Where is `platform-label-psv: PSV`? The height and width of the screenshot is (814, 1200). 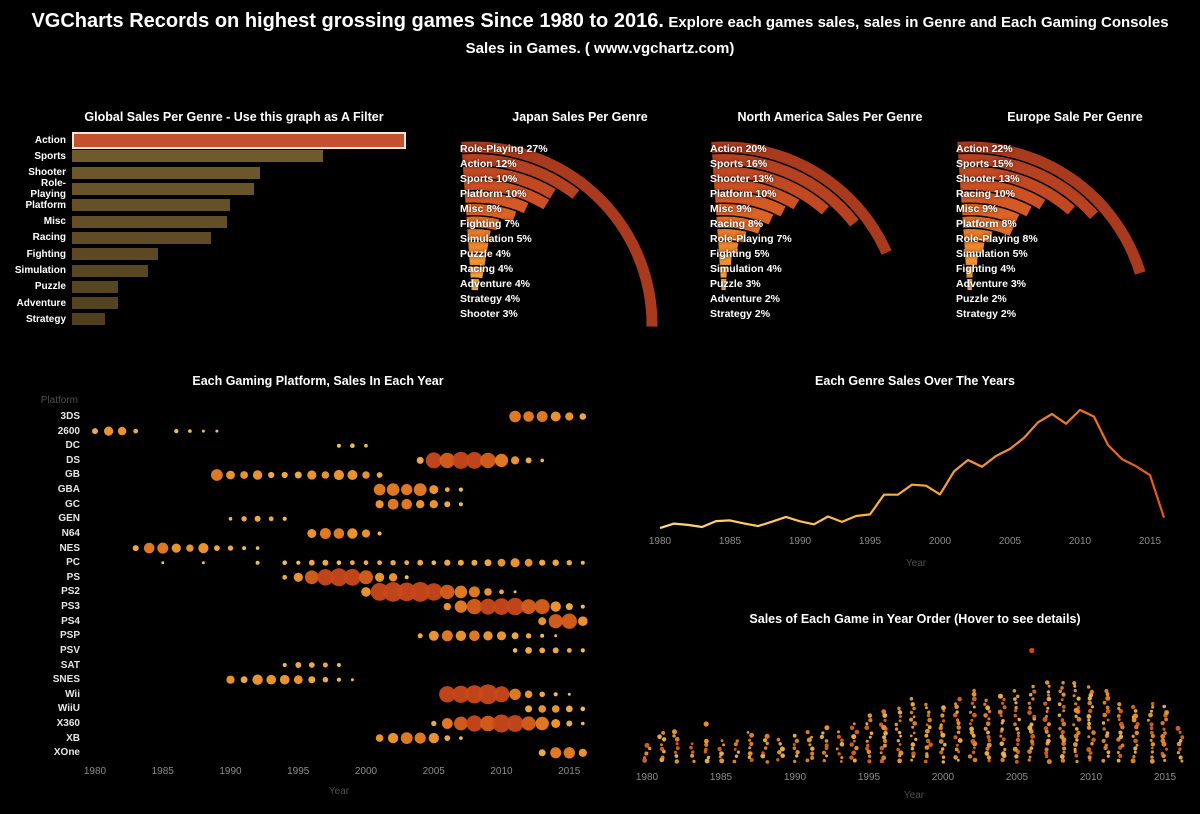
platform-label-psv: PSV is located at coordinates (69, 650).